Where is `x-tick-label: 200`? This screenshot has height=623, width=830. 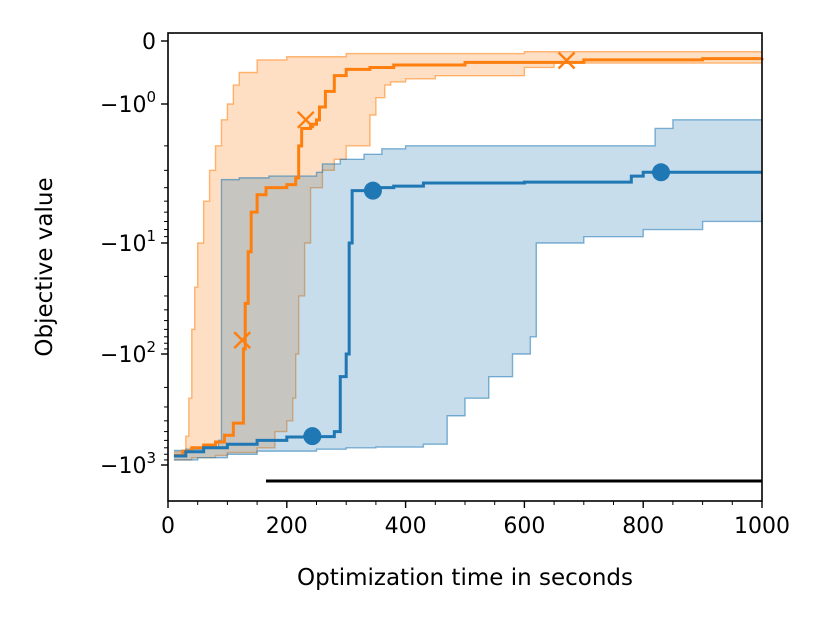
x-tick-label: 200 is located at coordinates (287, 526).